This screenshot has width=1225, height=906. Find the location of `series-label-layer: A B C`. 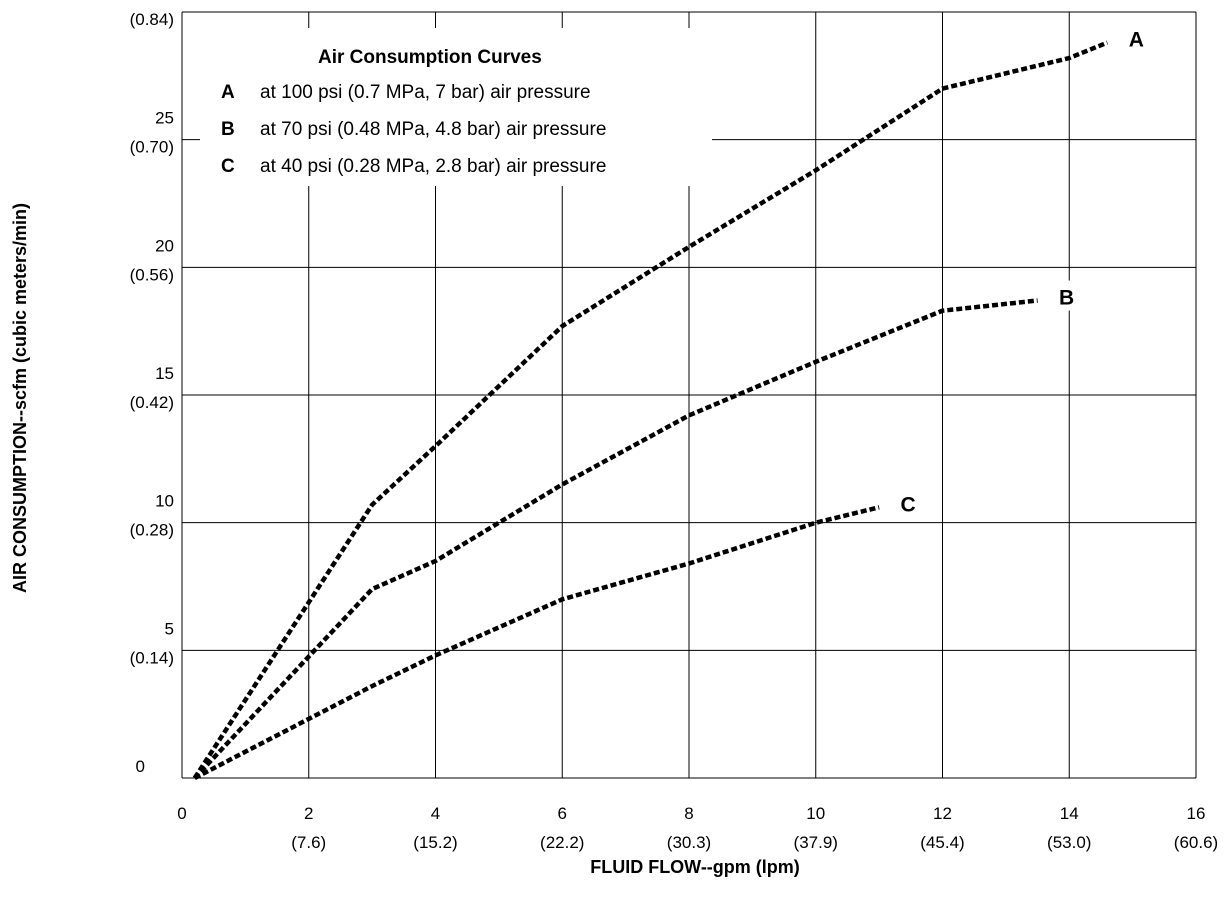

series-label-layer: A B C is located at coordinates (1022, 270).